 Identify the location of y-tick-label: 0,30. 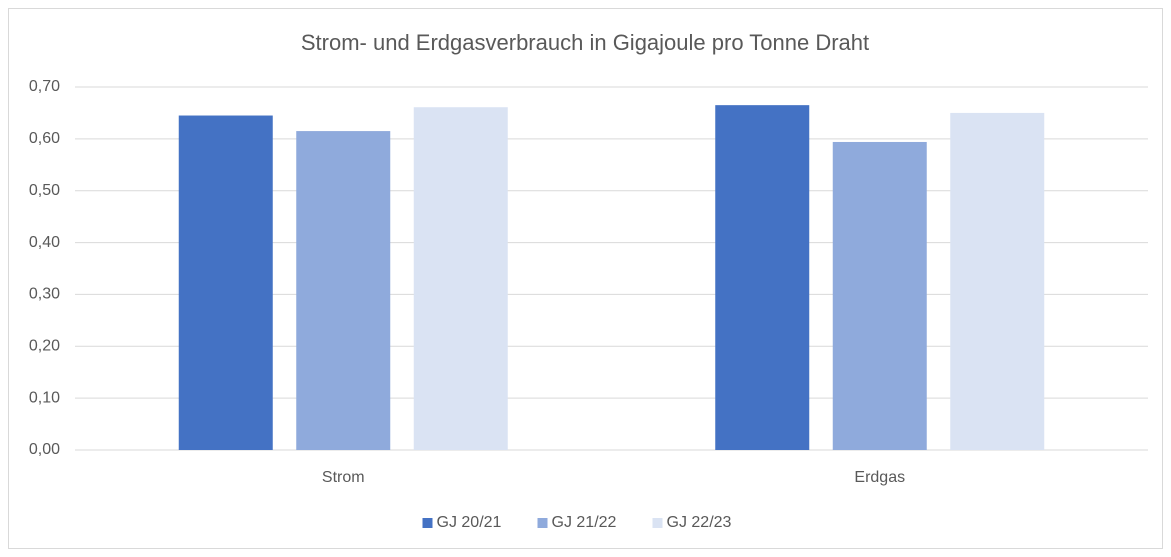
(44, 294).